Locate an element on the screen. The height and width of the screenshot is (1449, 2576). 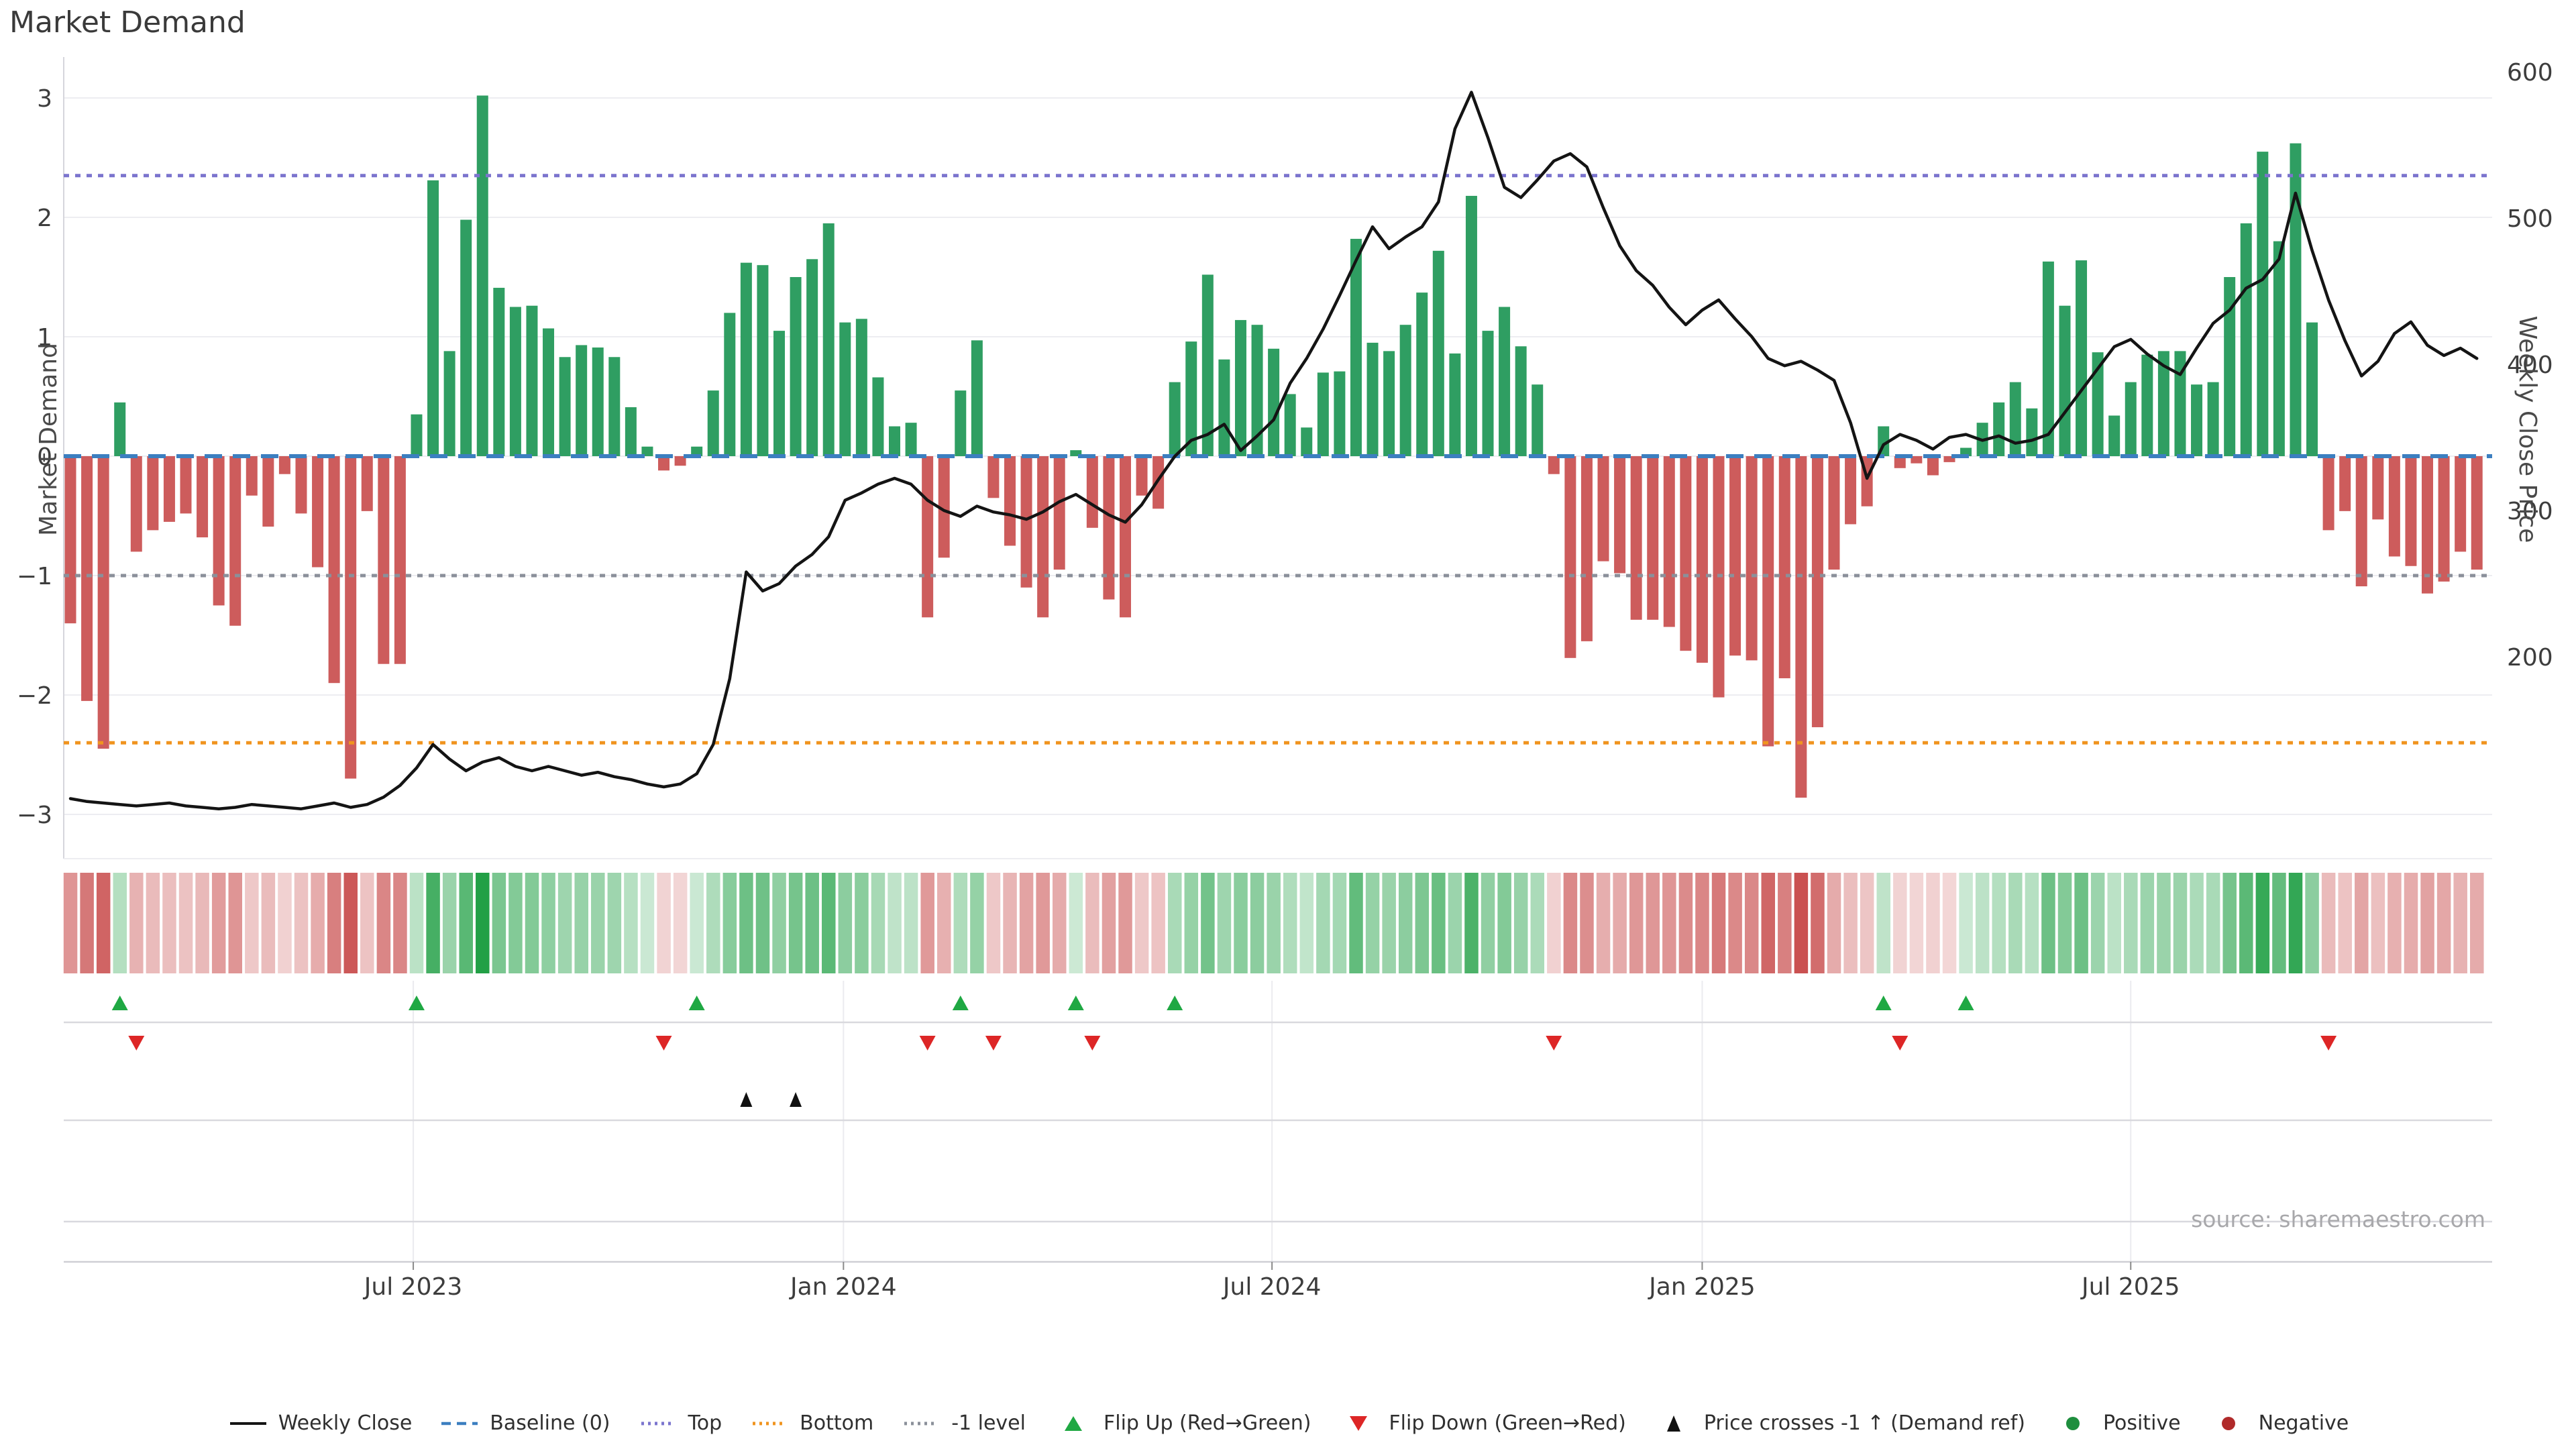
legend-label: Flip Down (Green→Red) is located at coordinates (1507, 1423).